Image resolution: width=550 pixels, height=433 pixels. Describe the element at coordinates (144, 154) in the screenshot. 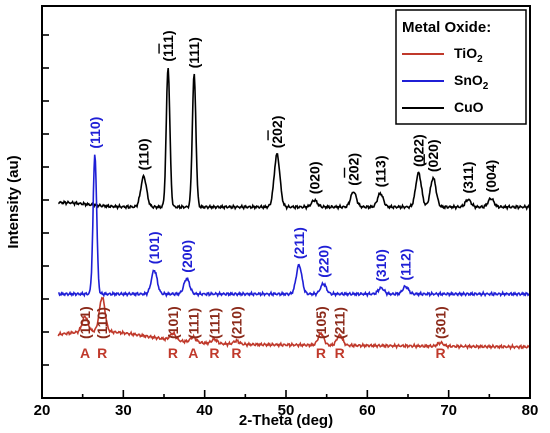

I see `cuo-peak-label: (110)` at that location.